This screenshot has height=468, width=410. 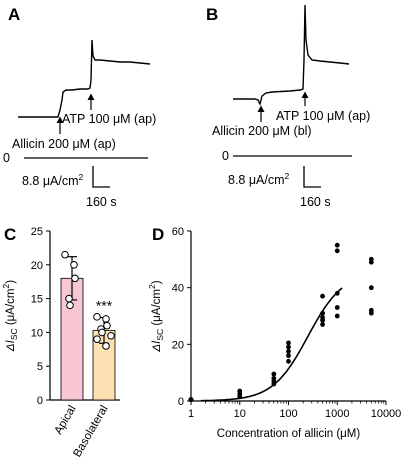 What do you see at coordinates (291, 55) in the screenshot?
I see `trace-b` at bounding box center [291, 55].